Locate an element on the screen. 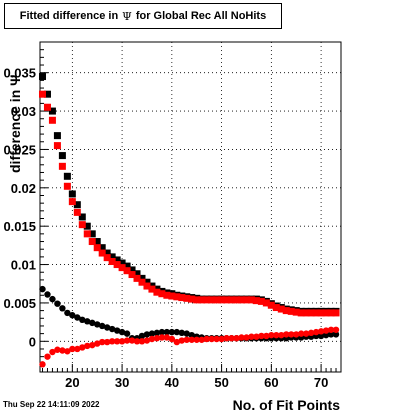 The image size is (400, 414). x-tick-label: 30 is located at coordinates (122, 382).